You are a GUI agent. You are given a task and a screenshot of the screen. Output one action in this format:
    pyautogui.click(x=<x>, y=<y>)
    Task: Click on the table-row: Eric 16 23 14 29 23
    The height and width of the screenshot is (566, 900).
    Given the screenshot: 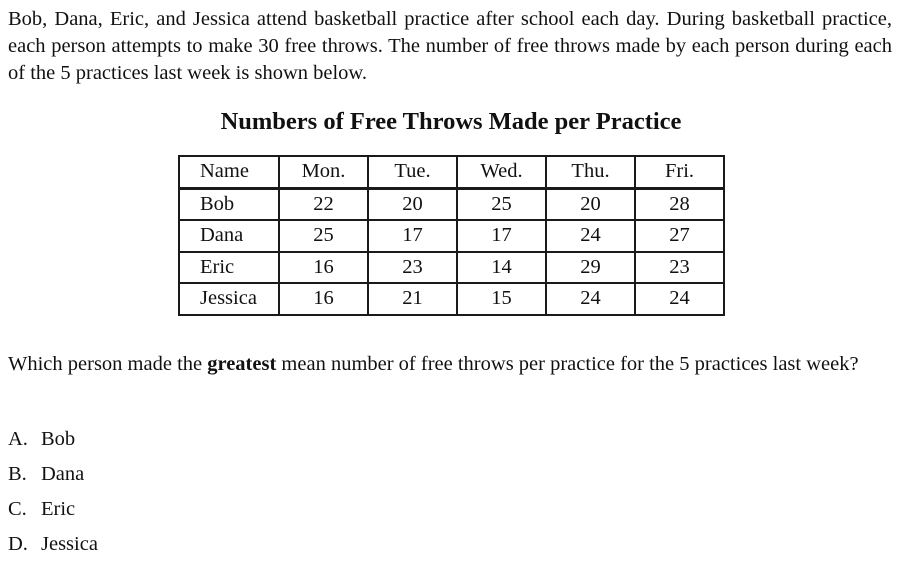 What is the action you would take?
    pyautogui.click(x=451, y=267)
    